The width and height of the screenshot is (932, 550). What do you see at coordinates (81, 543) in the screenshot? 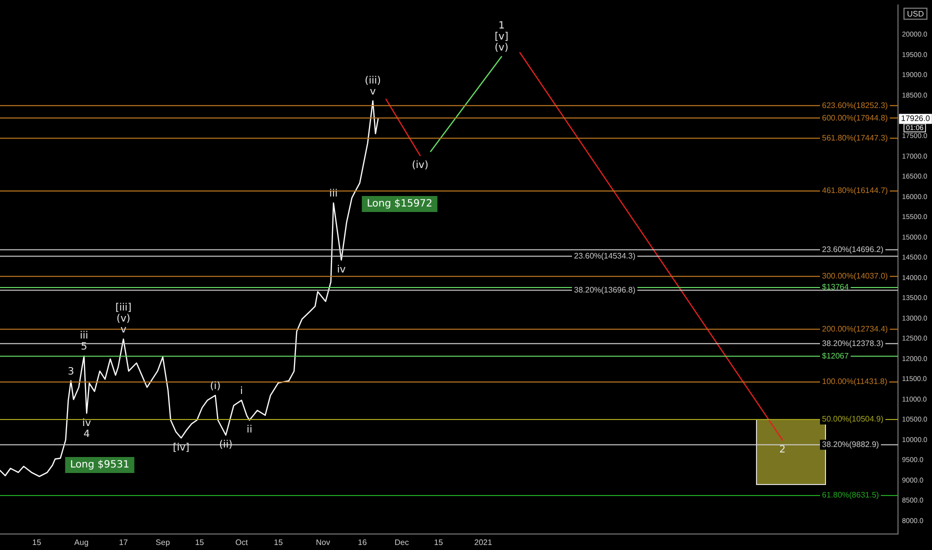
I see `x-tick-label: Aug` at bounding box center [81, 543].